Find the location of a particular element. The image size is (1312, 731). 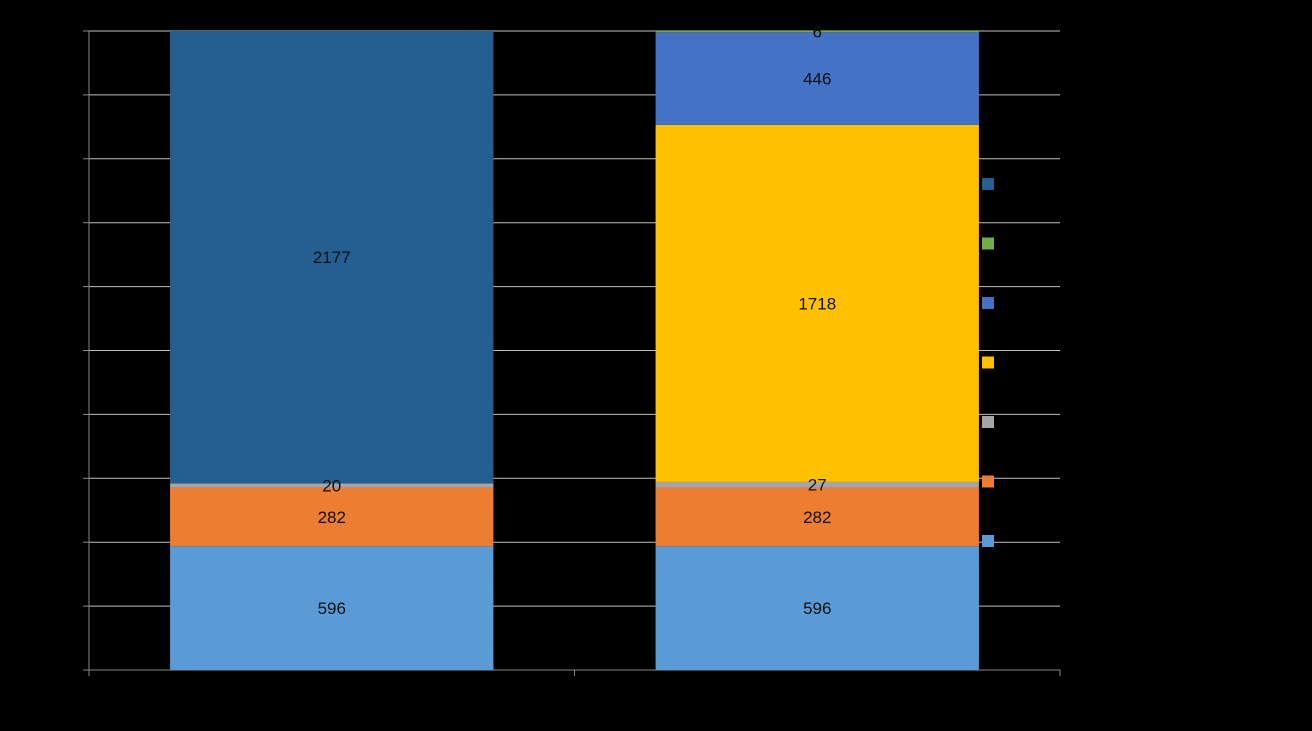

data-label: 1718 is located at coordinates (817, 303).